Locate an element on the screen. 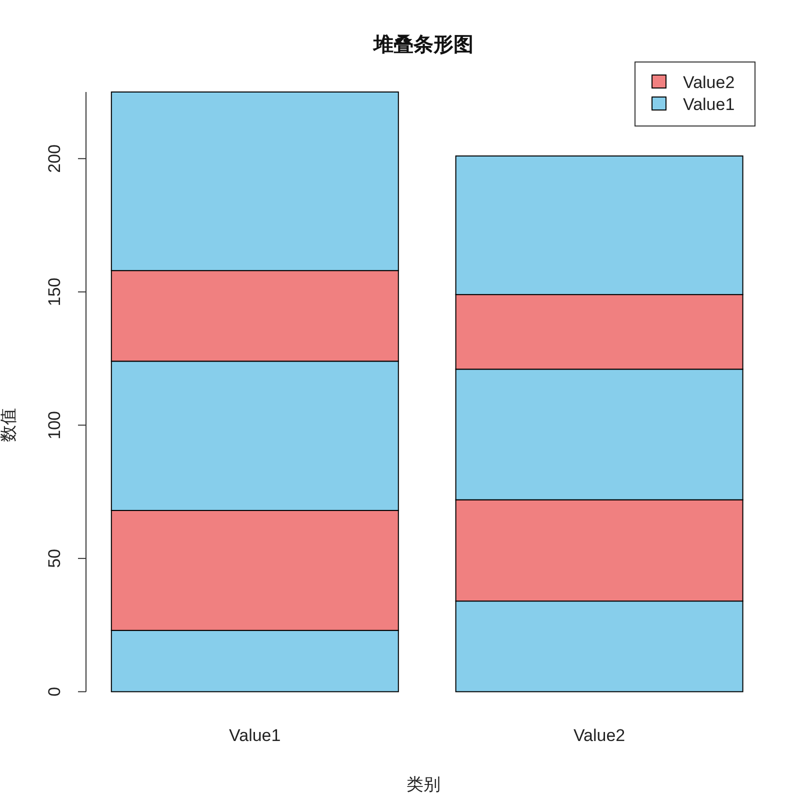  y-tick-label: 150 is located at coordinates (54, 292).